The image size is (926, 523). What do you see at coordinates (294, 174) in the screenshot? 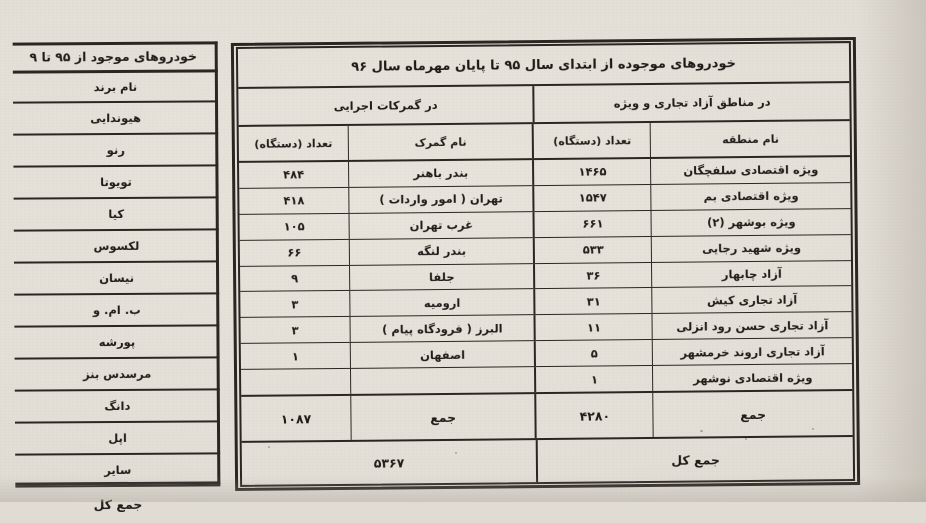
I see `cell-customs-count: ۴۸۴` at bounding box center [294, 174].